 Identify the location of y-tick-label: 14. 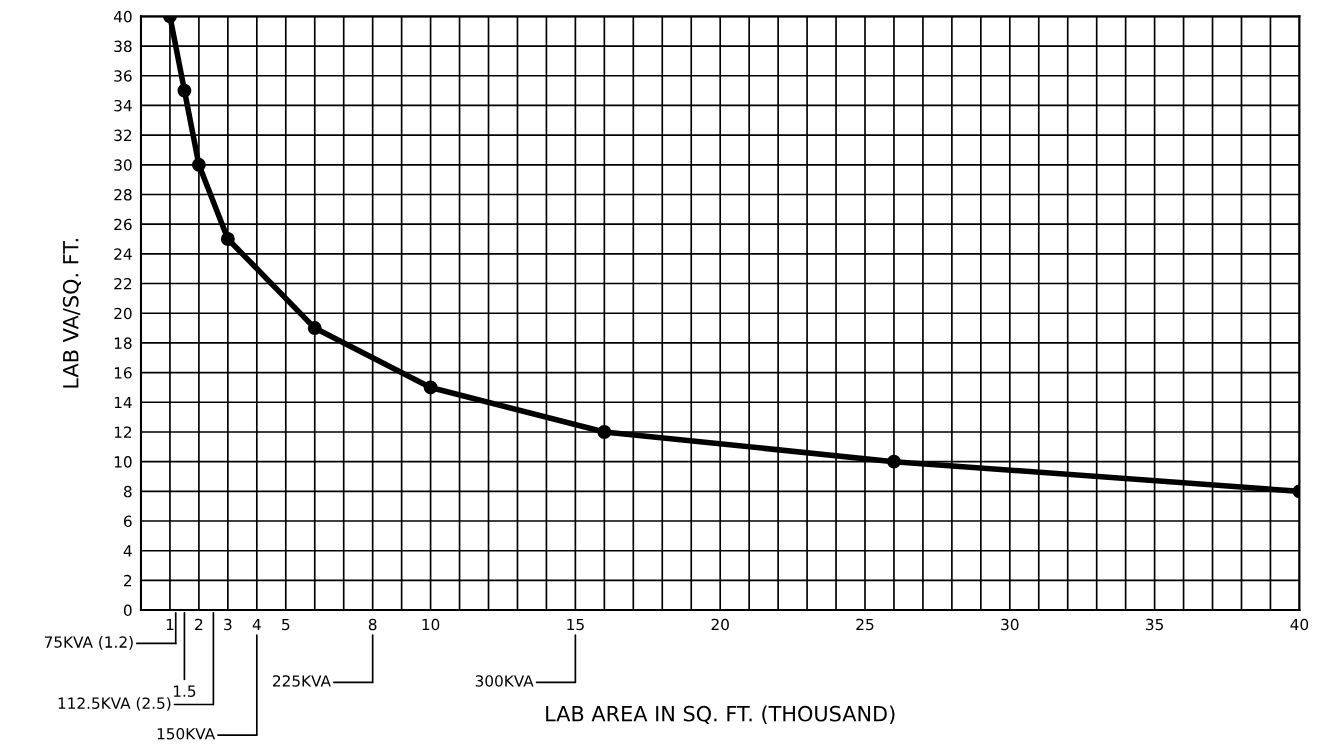
(123, 402).